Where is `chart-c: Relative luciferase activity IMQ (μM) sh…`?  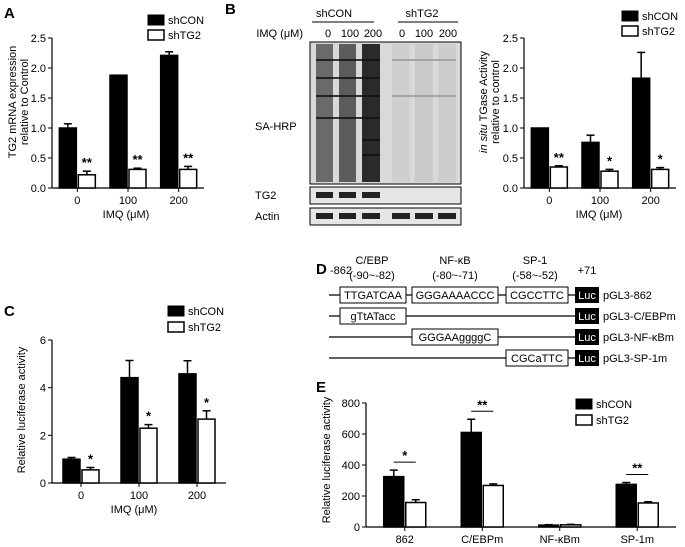
chart-c: Relative luciferase activity IMQ (μM) sh… is located at coordinates (121, 410).